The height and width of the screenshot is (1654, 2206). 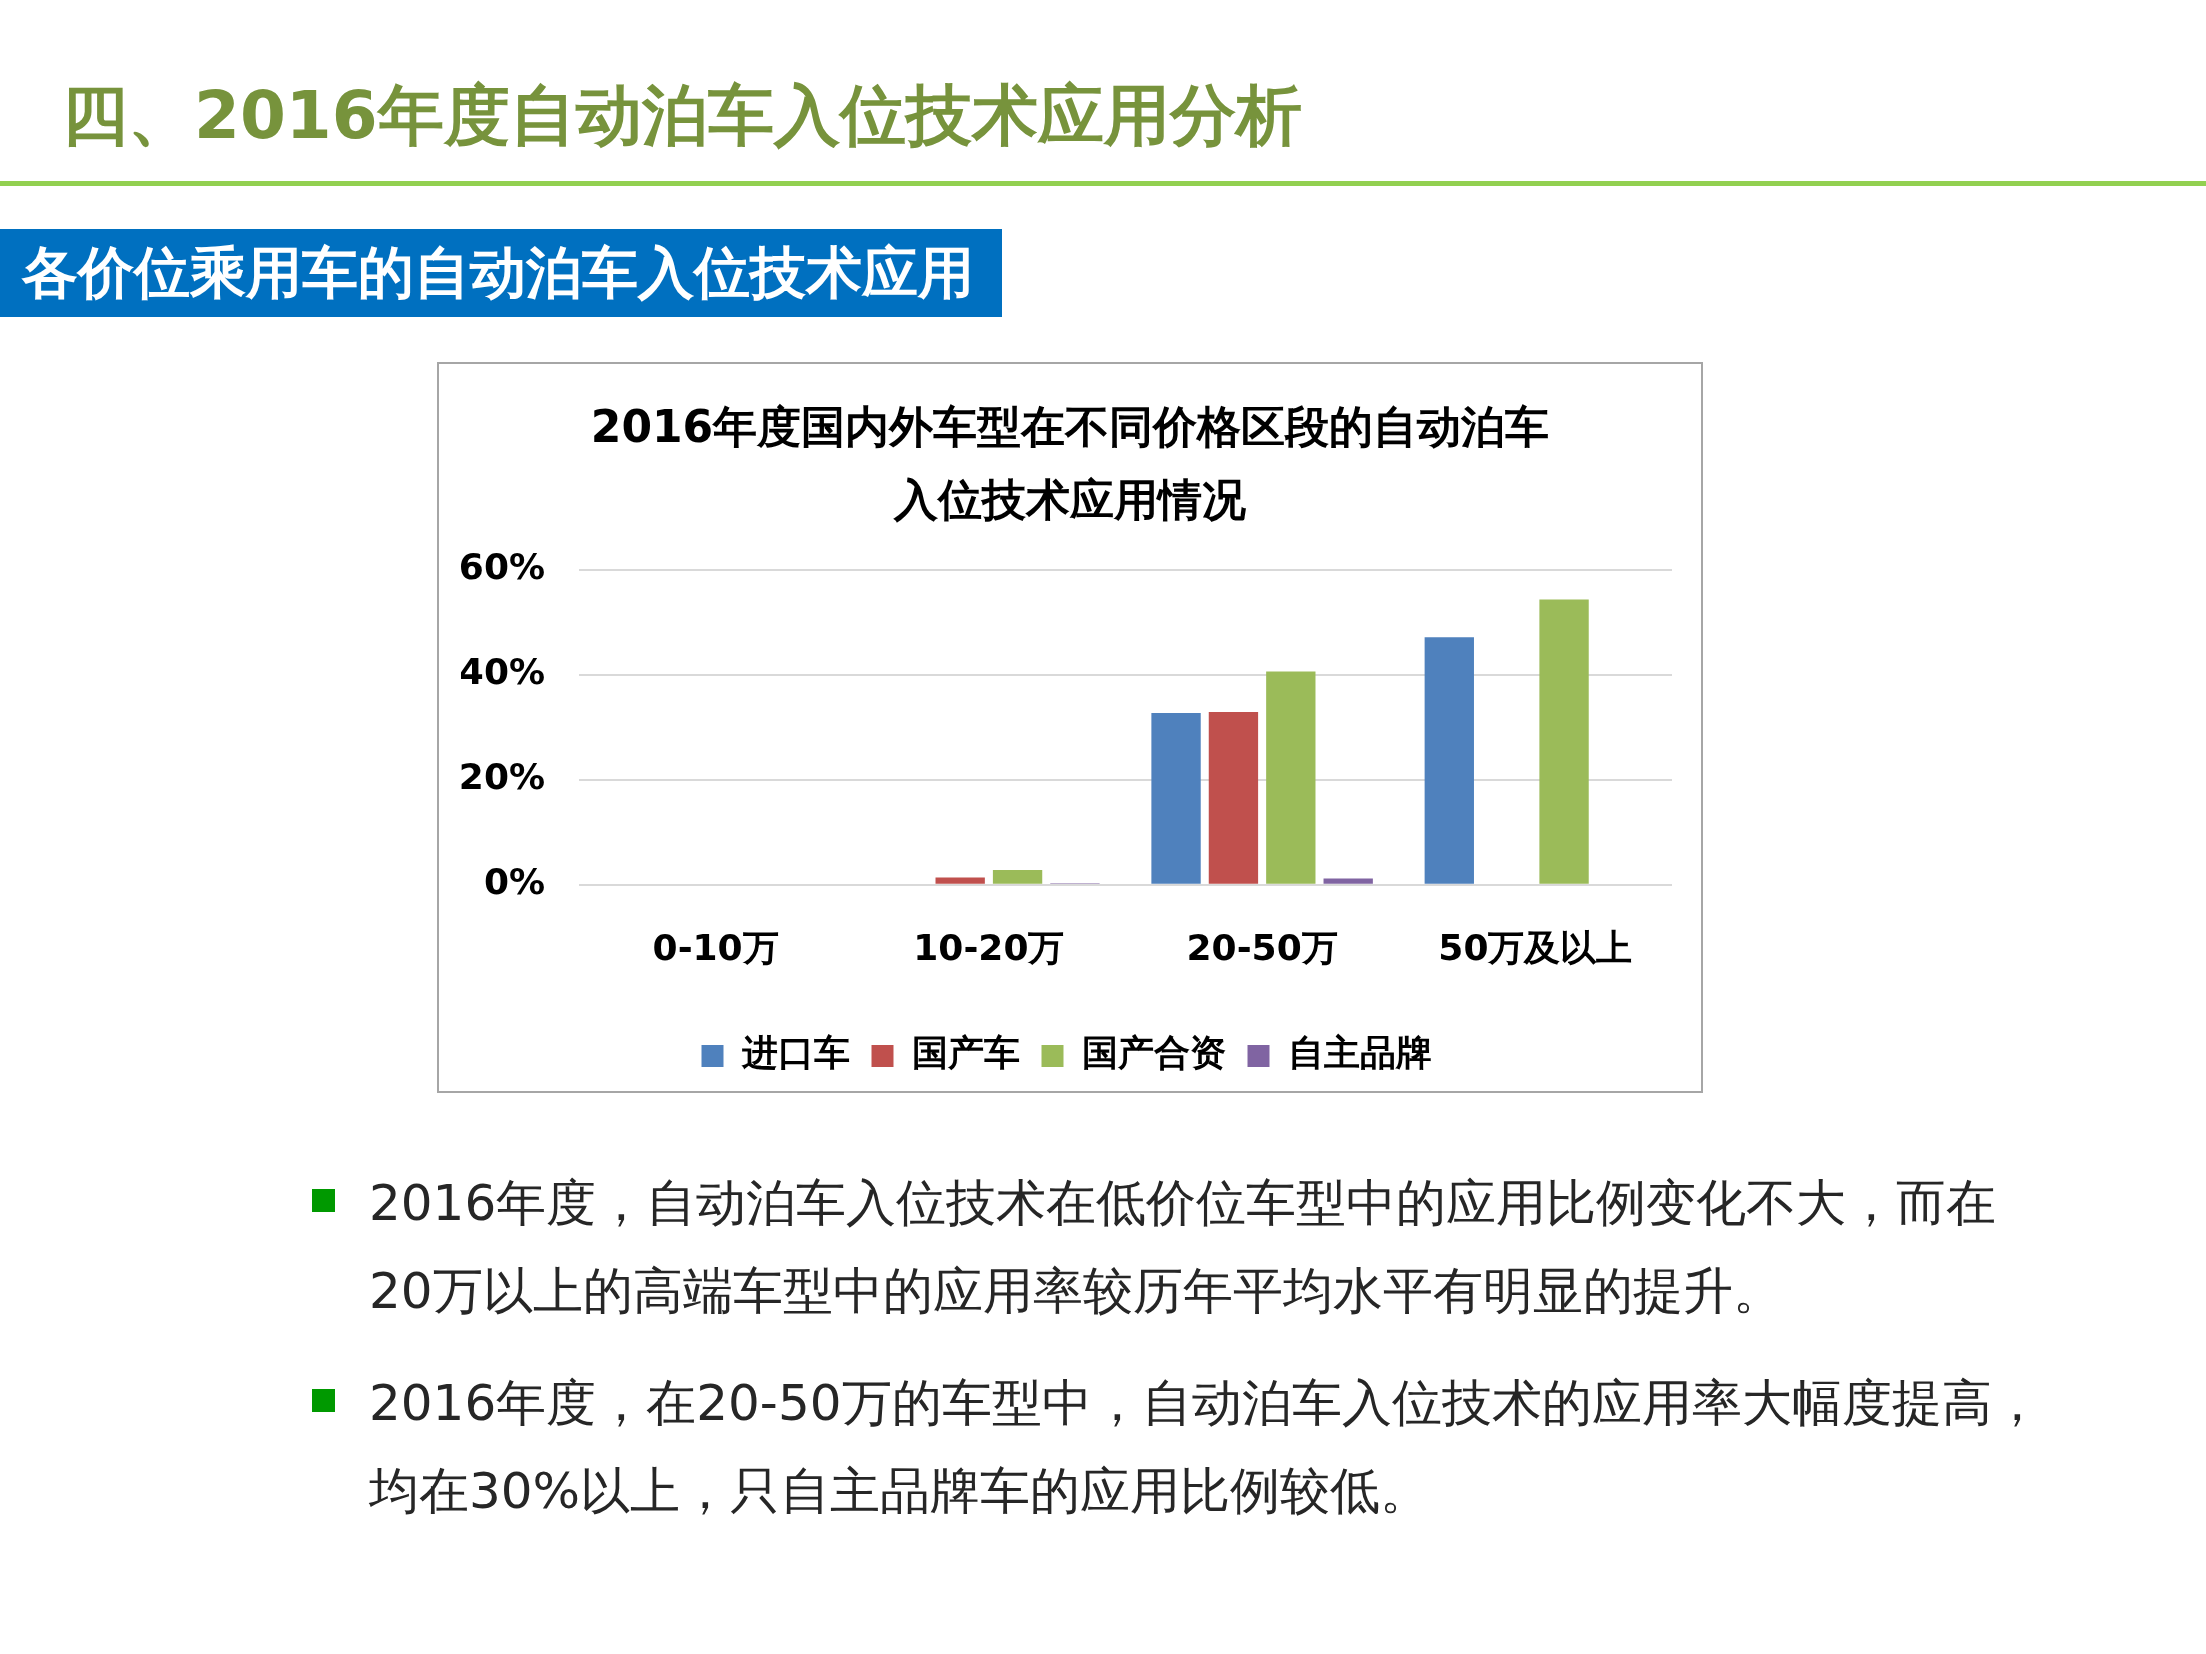 What do you see at coordinates (715, 947) in the screenshot?
I see `x-tick-label: 0-10万` at bounding box center [715, 947].